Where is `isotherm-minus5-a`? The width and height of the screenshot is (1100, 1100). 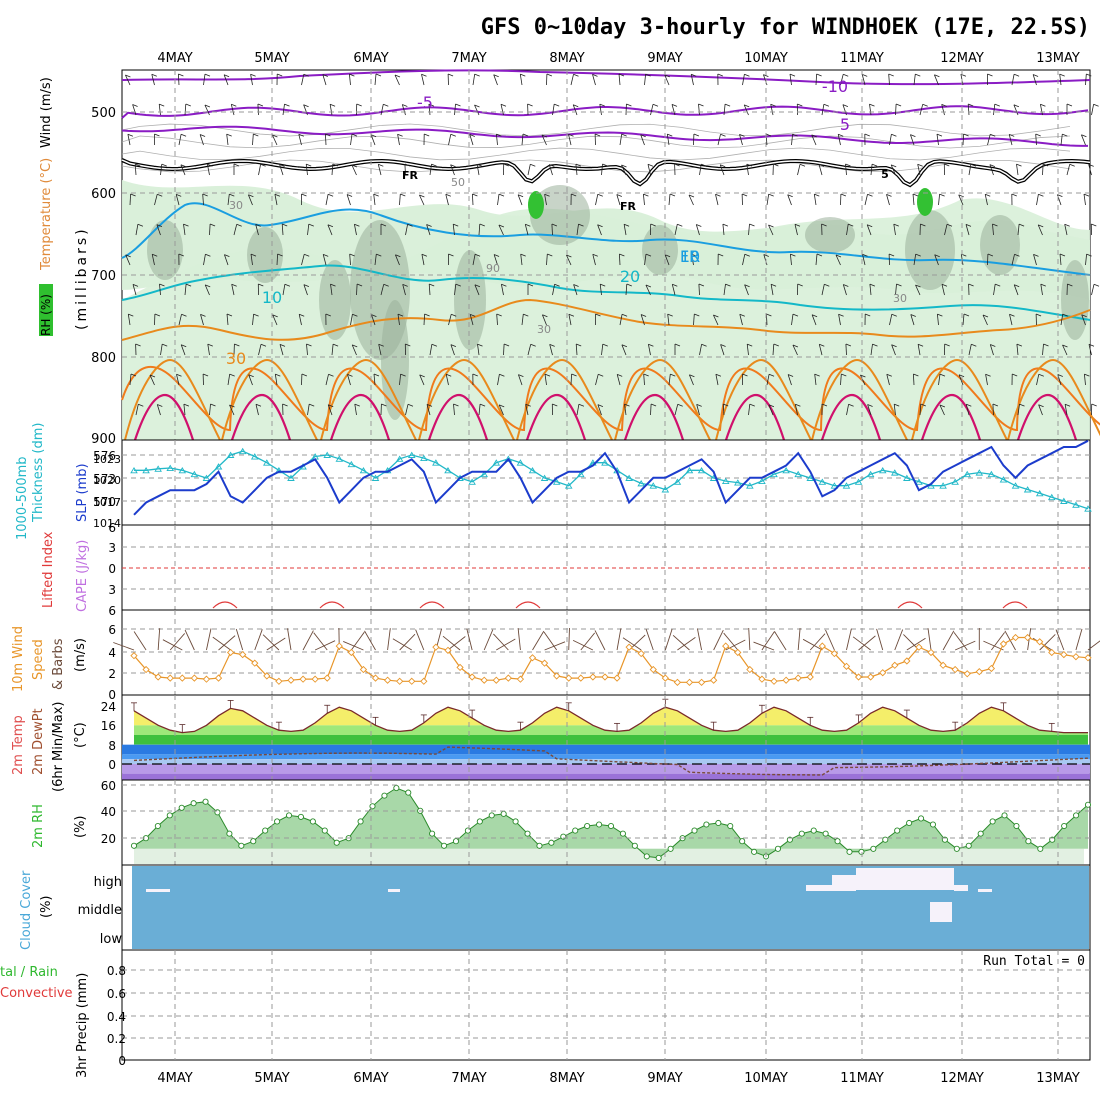 isotherm-minus5-a is located at coordinates (605, 112).